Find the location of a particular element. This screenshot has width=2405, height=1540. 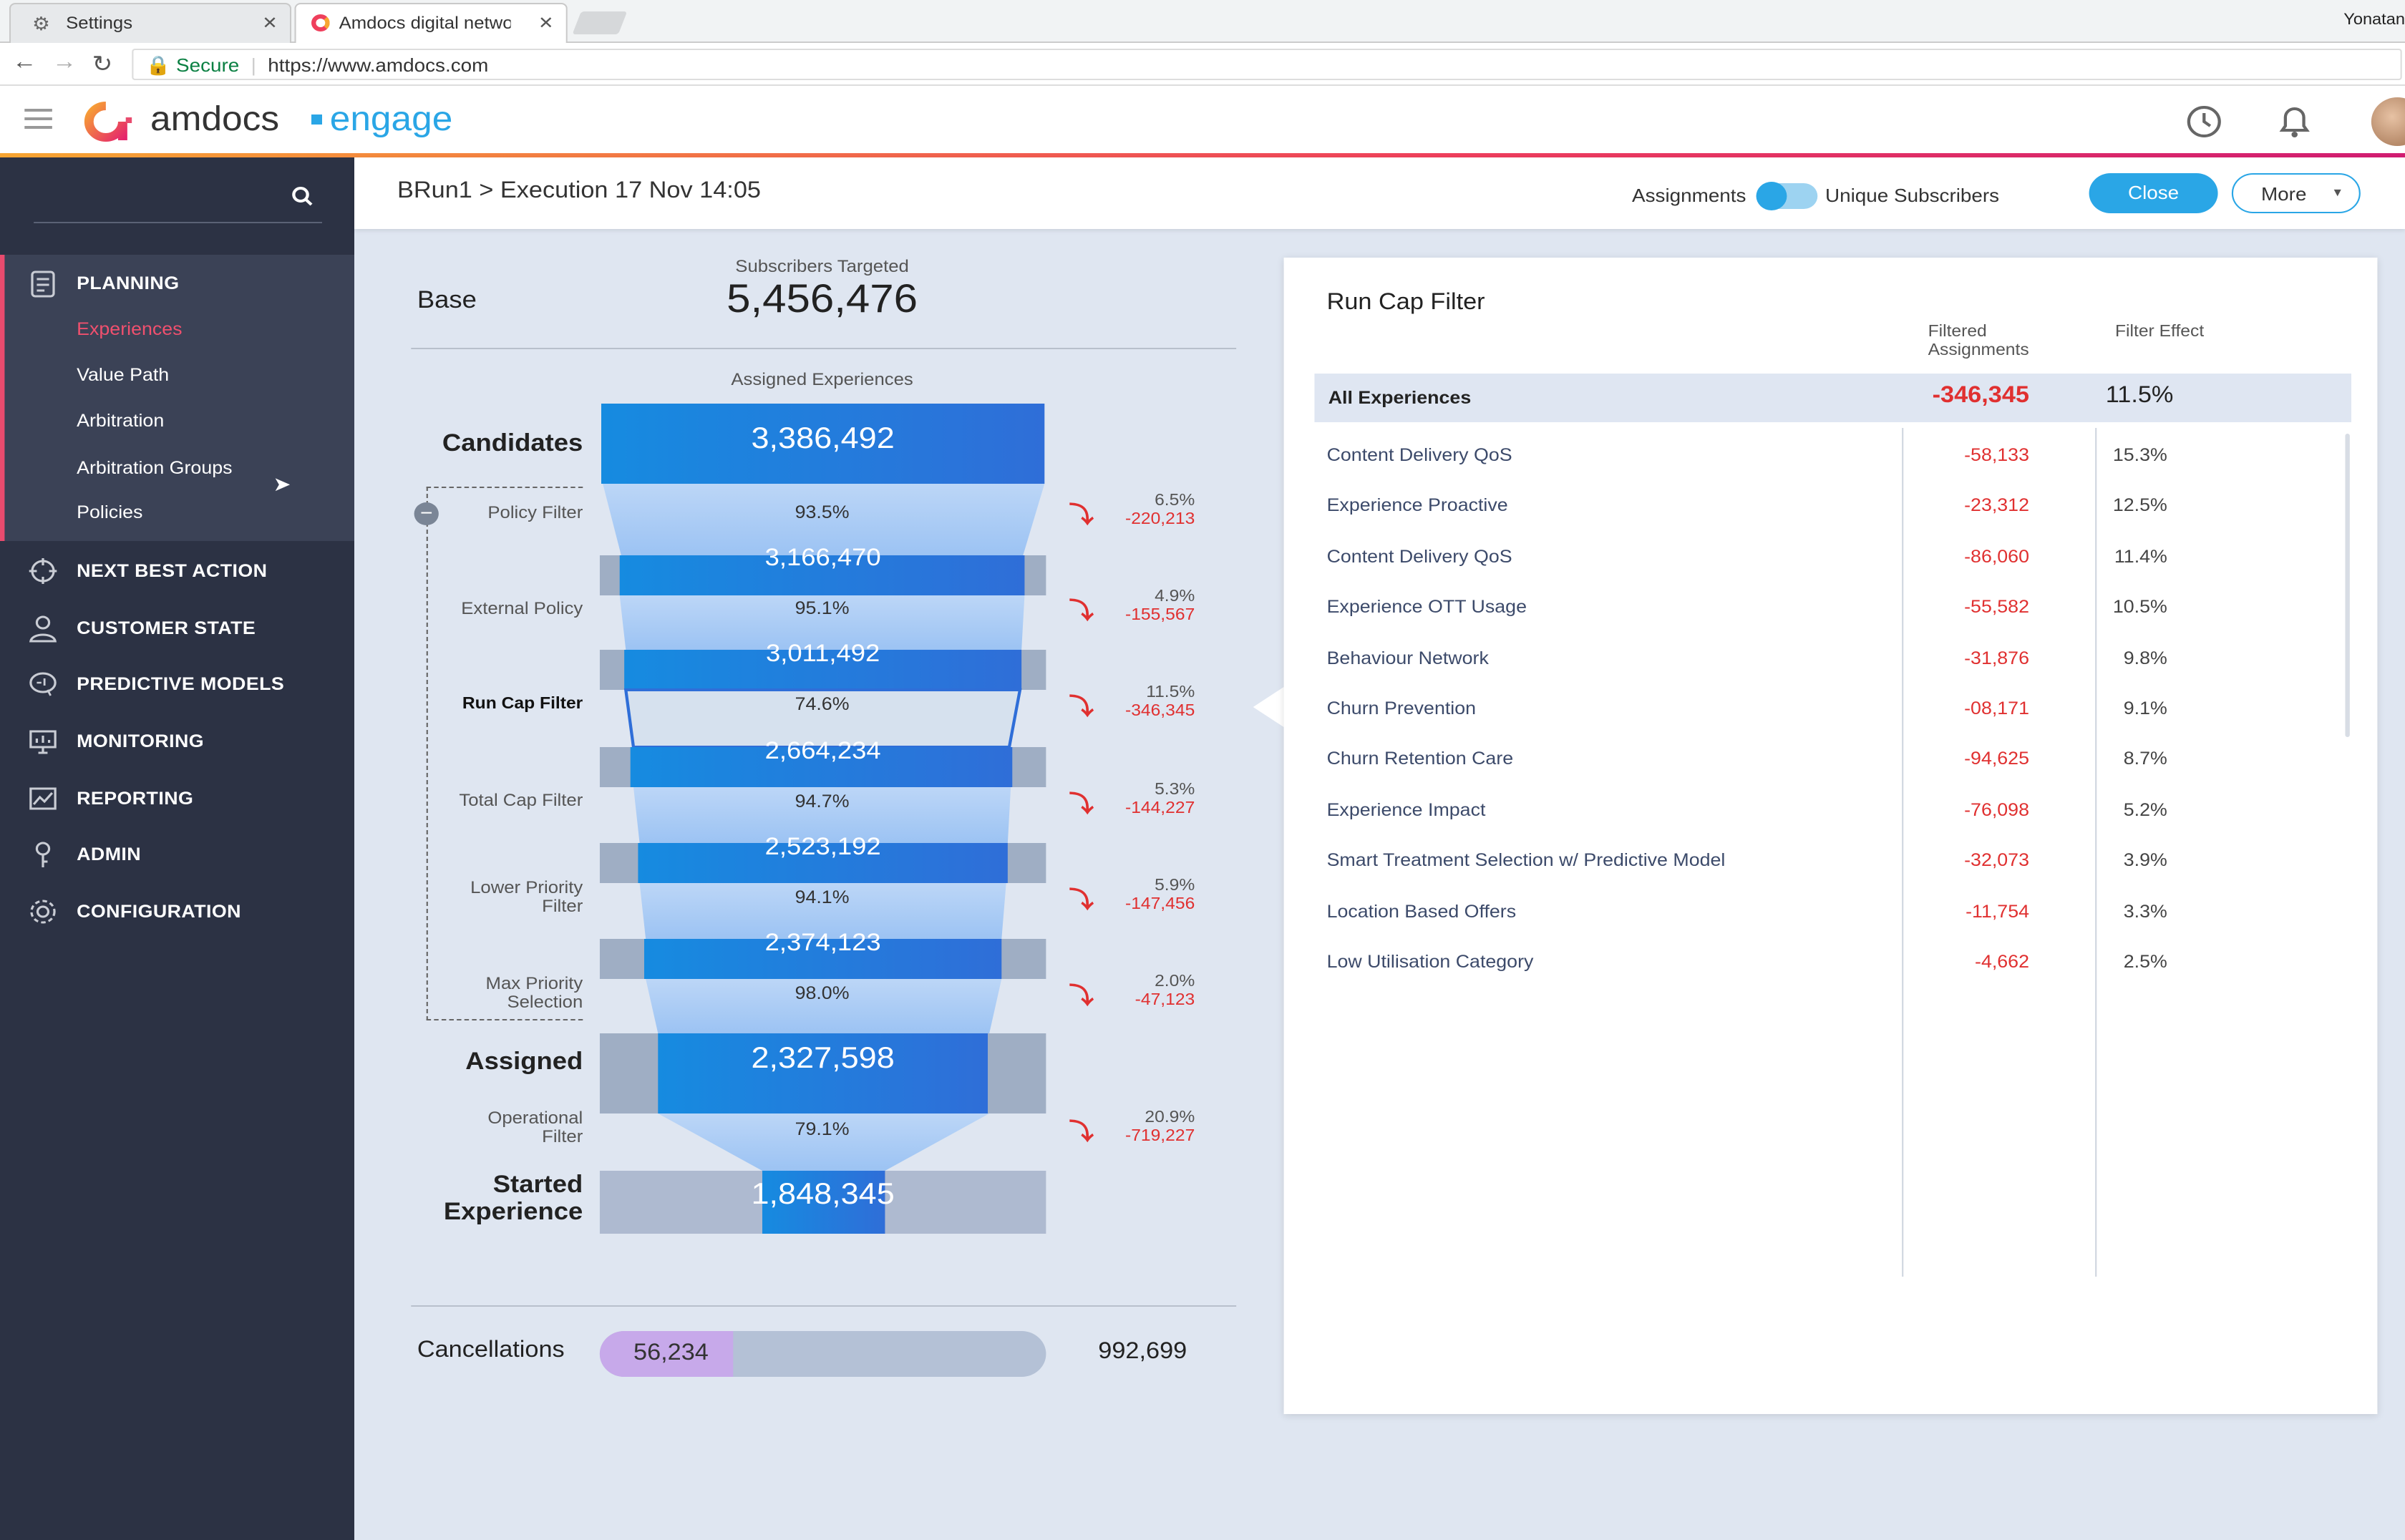

more-button: More ▼ is located at coordinates (2296, 193).